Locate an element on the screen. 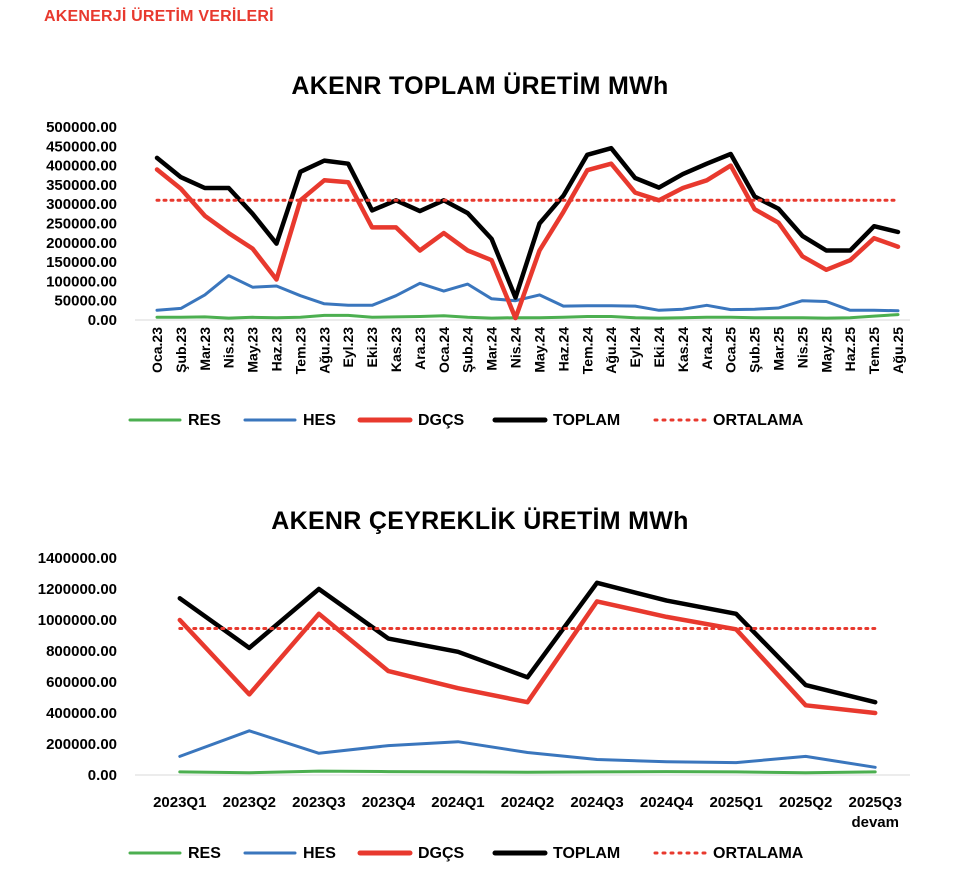  x-tick-label: 2025Q2 is located at coordinates (805, 802).